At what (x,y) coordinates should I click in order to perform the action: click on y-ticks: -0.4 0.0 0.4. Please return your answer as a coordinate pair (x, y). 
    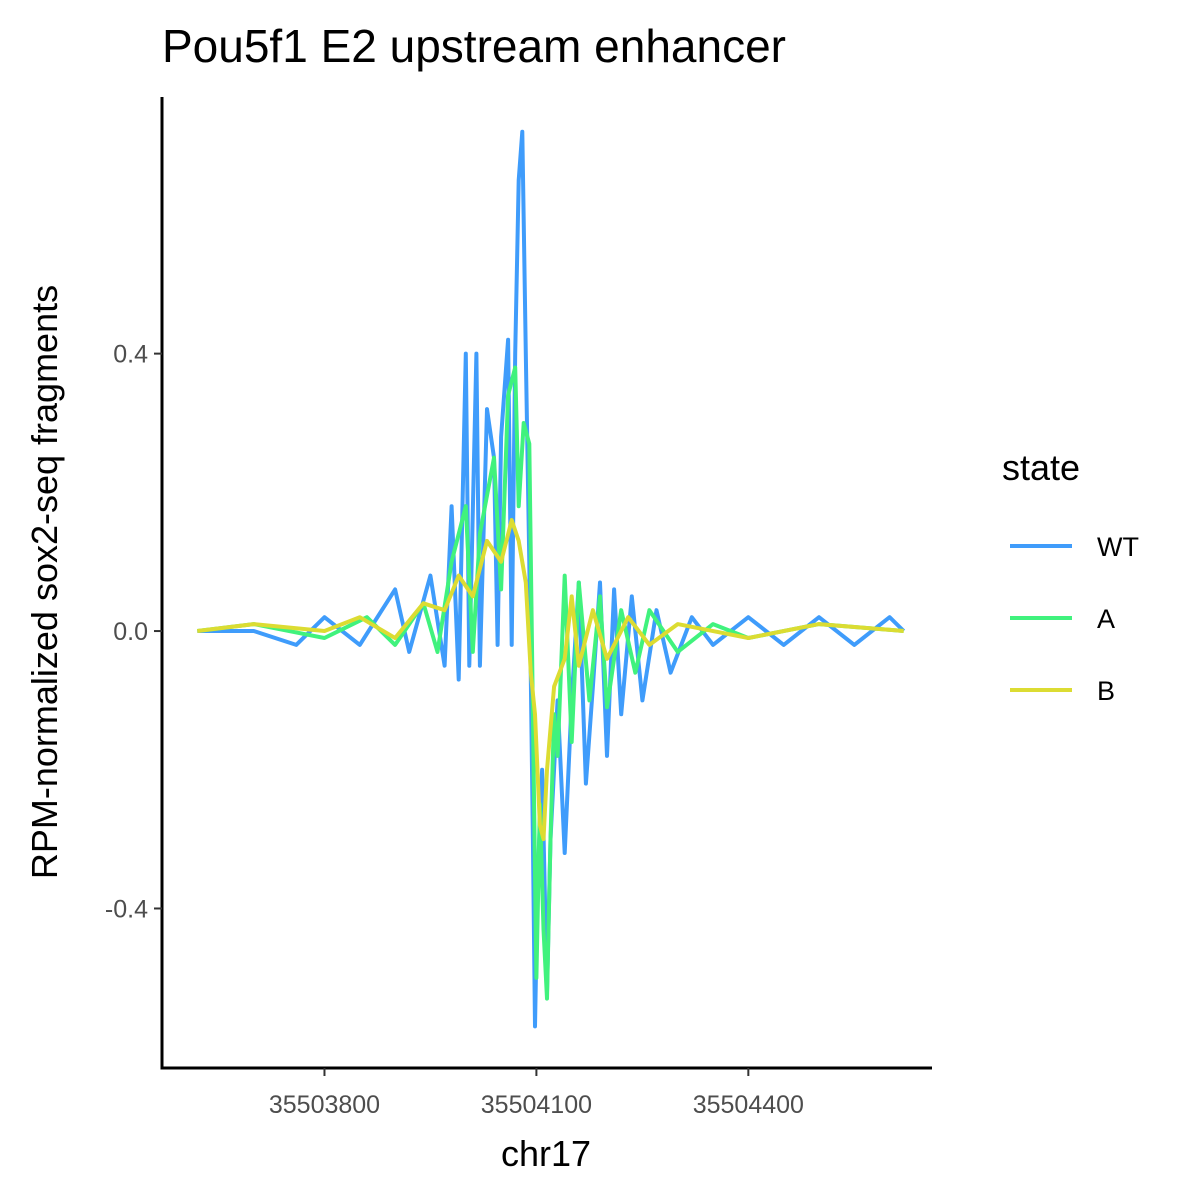
    Looking at the image, I should click on (133, 632).